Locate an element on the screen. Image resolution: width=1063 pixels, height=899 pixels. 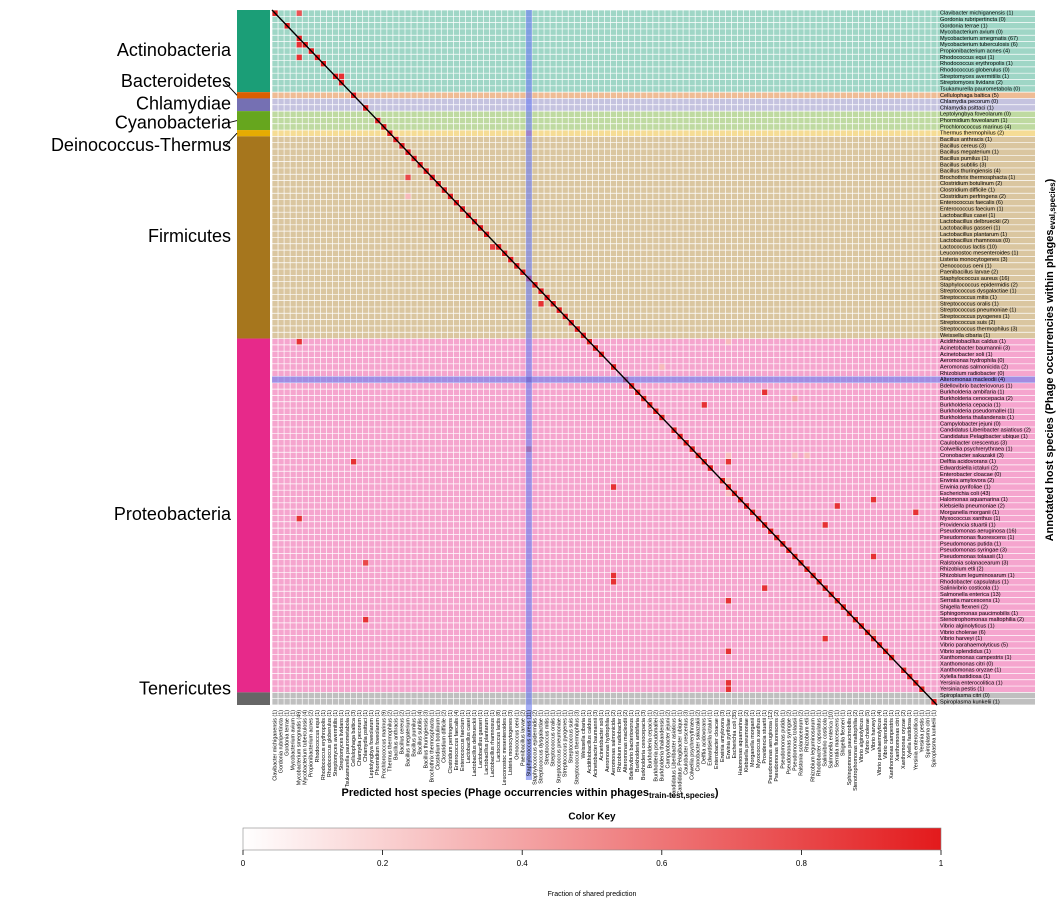
row-label: Leptolyngbya foveolarum (0) is located at coordinates (975, 115).